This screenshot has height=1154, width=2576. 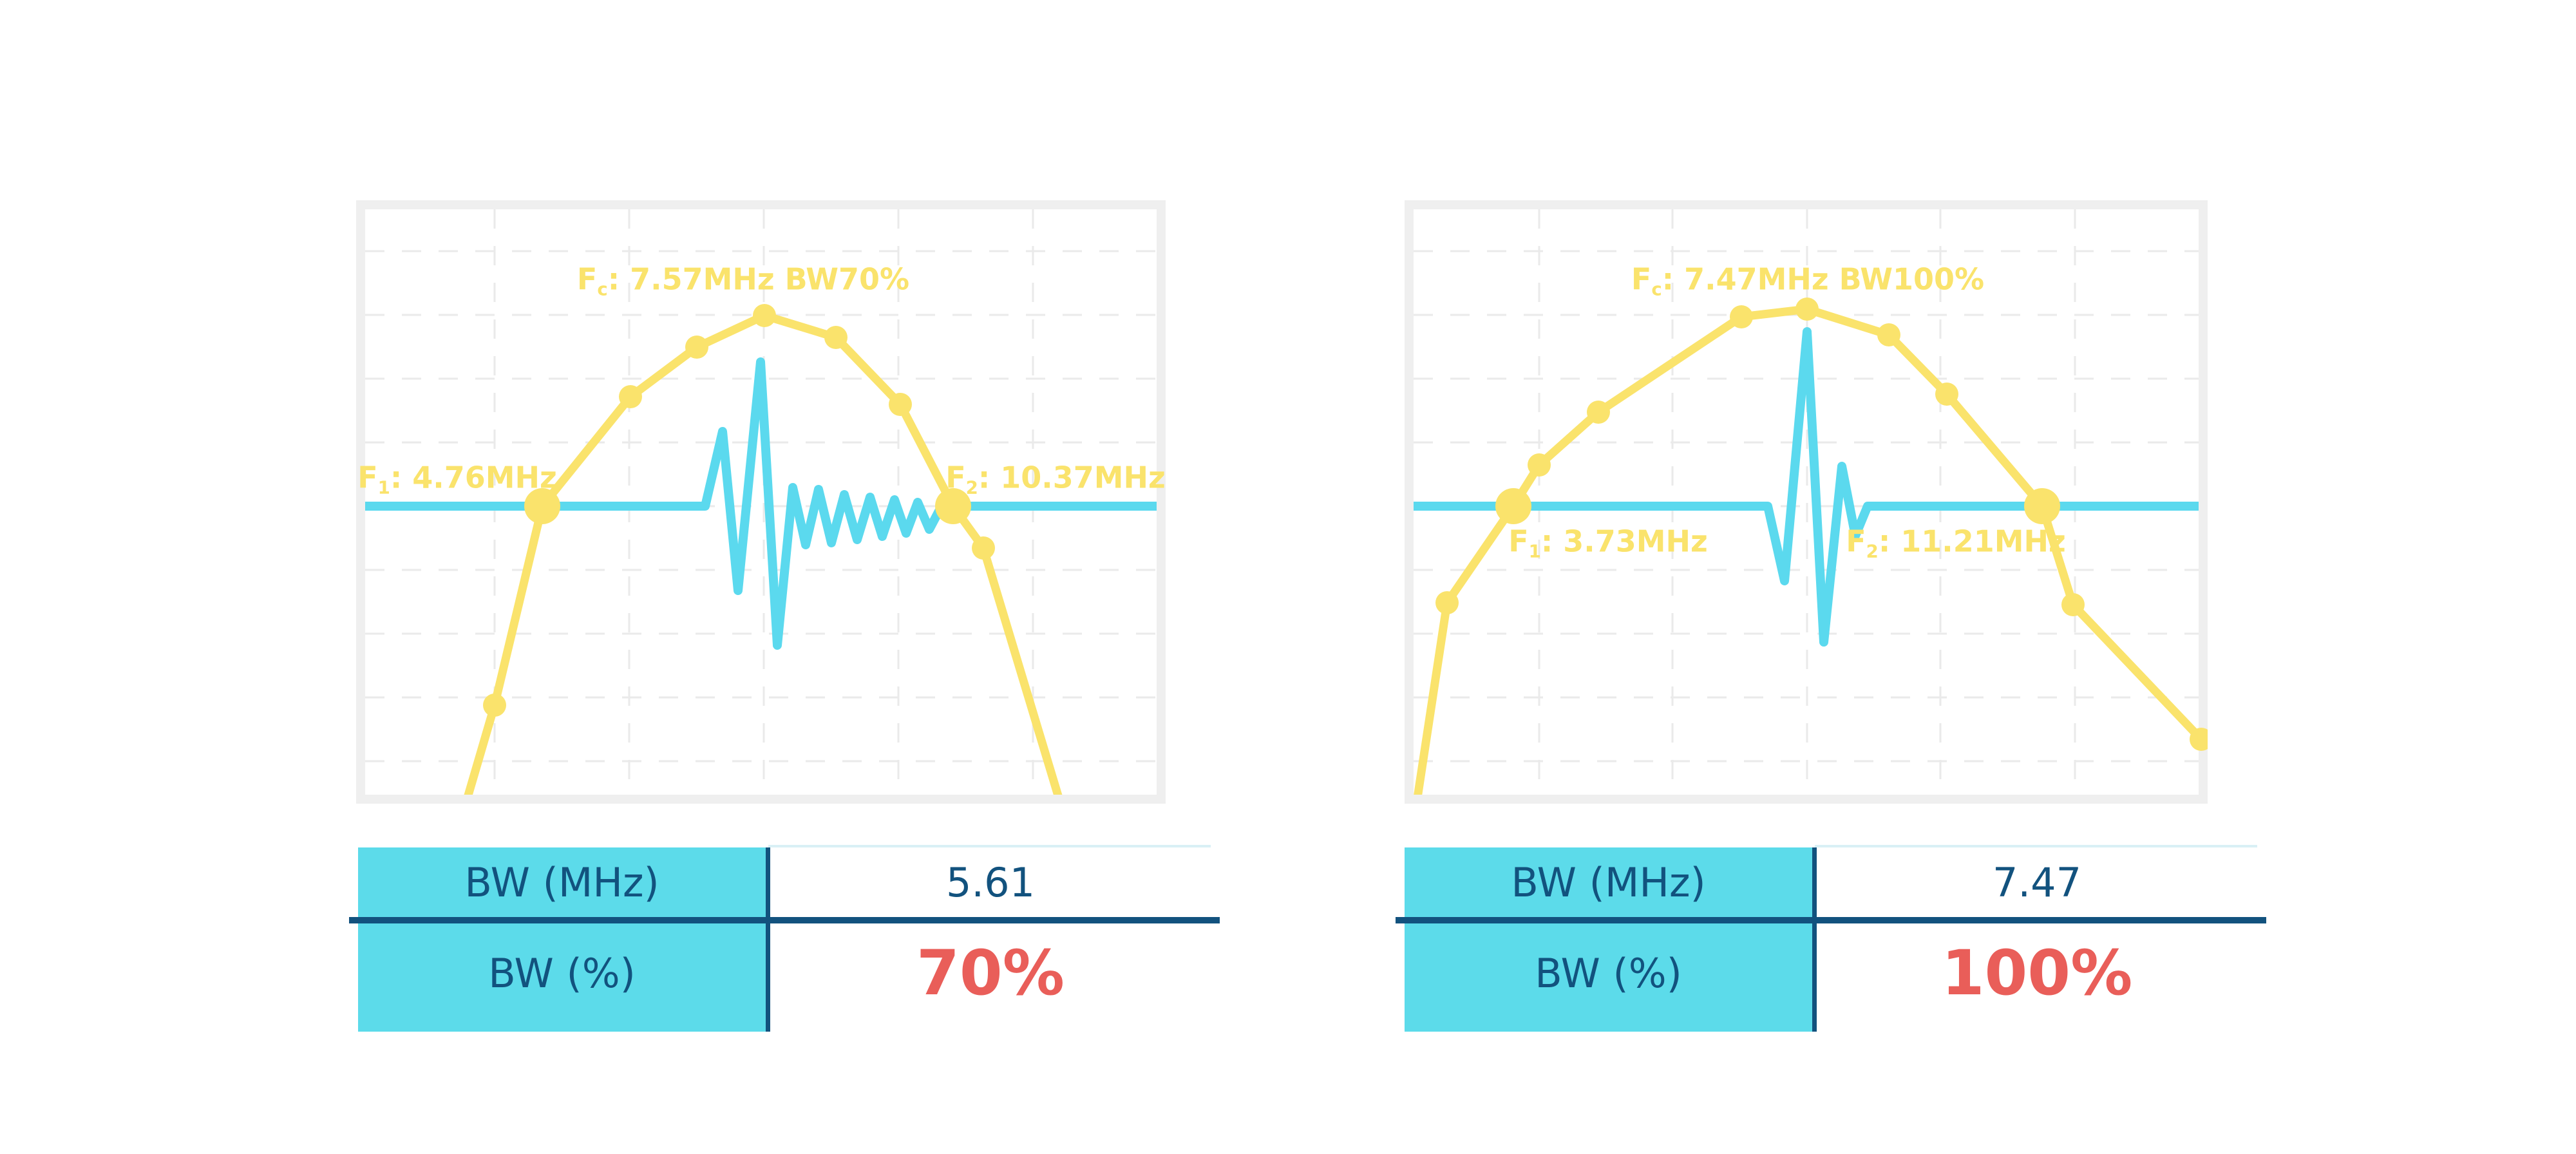 I want to click on bw-table-broadband: BW (MHz) 7.47 BW (%) 100%, so click(x=1831, y=938).